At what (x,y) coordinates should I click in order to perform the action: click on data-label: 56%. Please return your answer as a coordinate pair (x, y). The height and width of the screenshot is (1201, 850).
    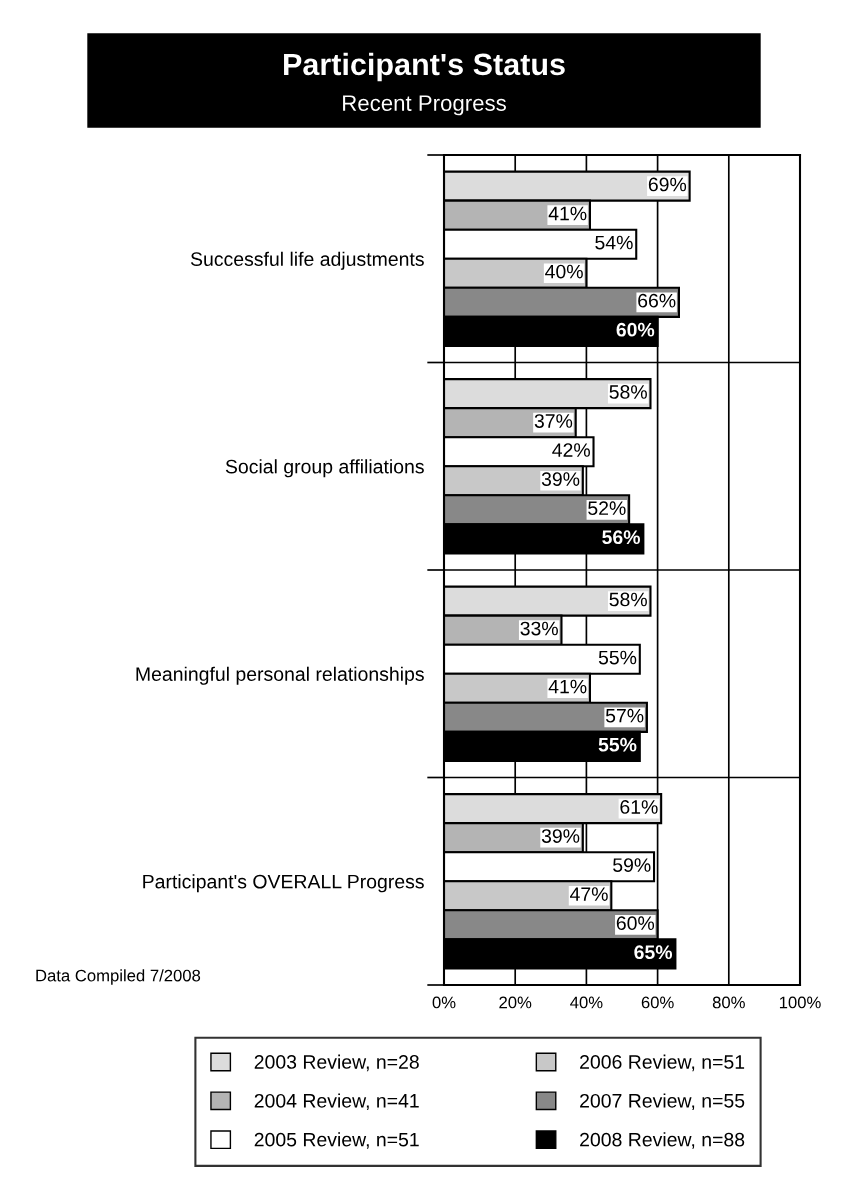
    Looking at the image, I should click on (621, 537).